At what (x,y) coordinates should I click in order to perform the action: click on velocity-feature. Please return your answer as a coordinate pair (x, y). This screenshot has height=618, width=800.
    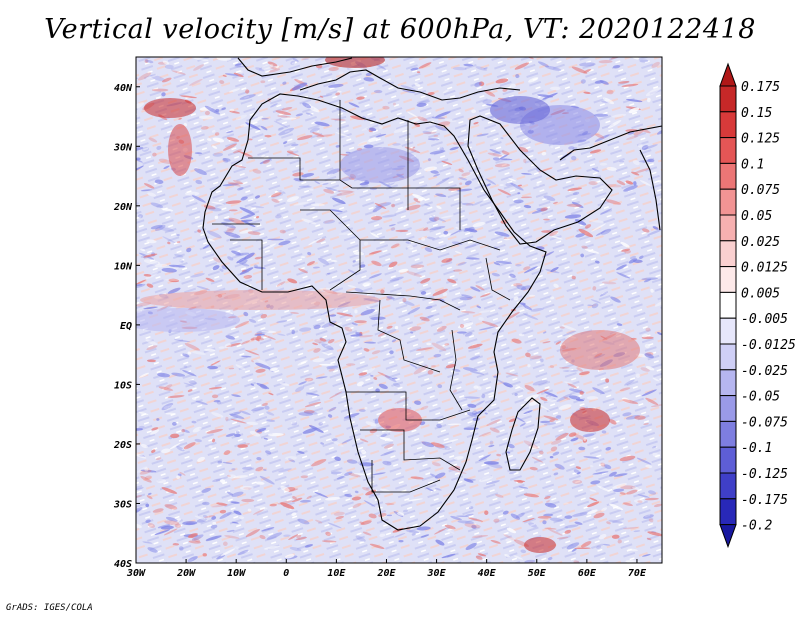
    Looking at the image, I should click on (188, 320).